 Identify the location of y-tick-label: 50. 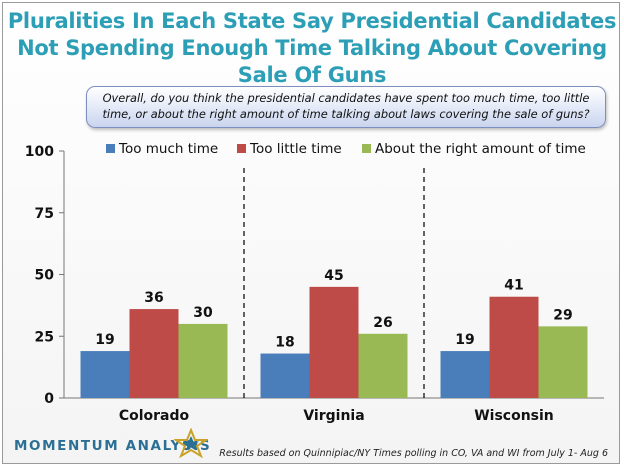
(45, 276).